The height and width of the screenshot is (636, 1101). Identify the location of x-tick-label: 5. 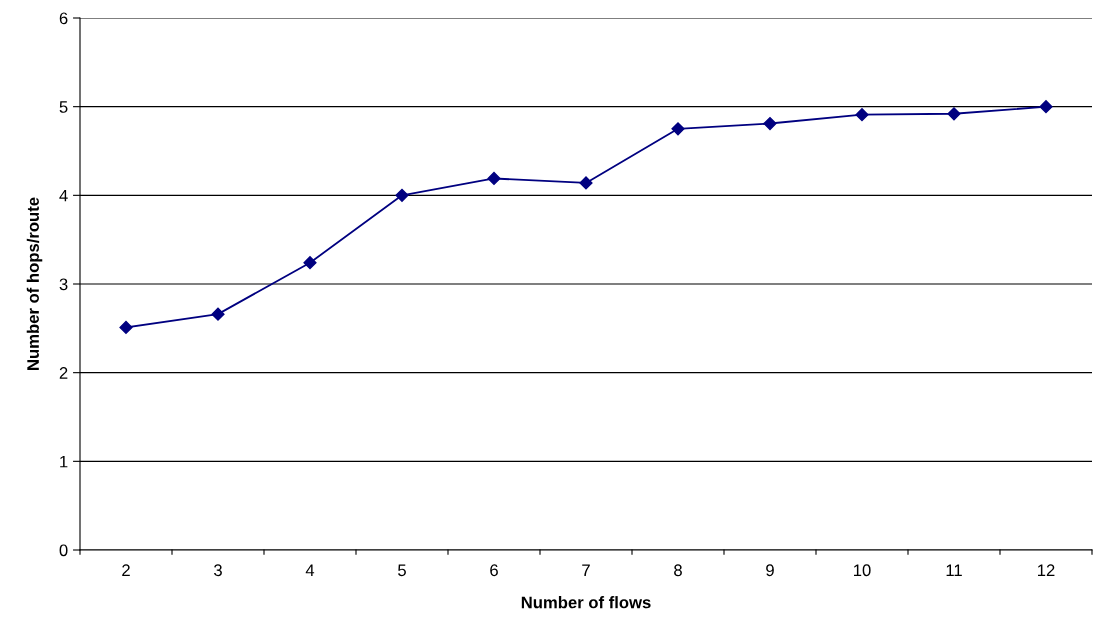
(402, 570).